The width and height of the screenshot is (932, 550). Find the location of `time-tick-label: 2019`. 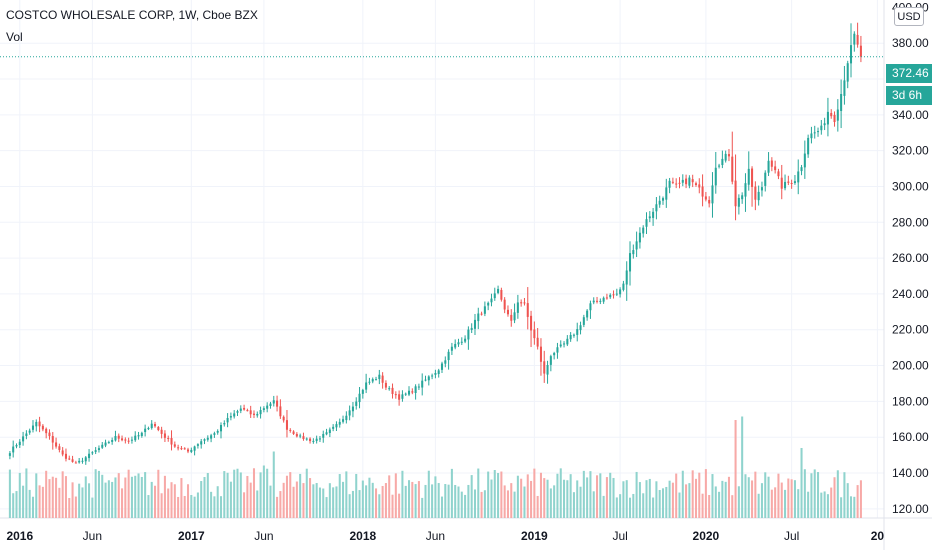

time-tick-label: 2019 is located at coordinates (534, 536).